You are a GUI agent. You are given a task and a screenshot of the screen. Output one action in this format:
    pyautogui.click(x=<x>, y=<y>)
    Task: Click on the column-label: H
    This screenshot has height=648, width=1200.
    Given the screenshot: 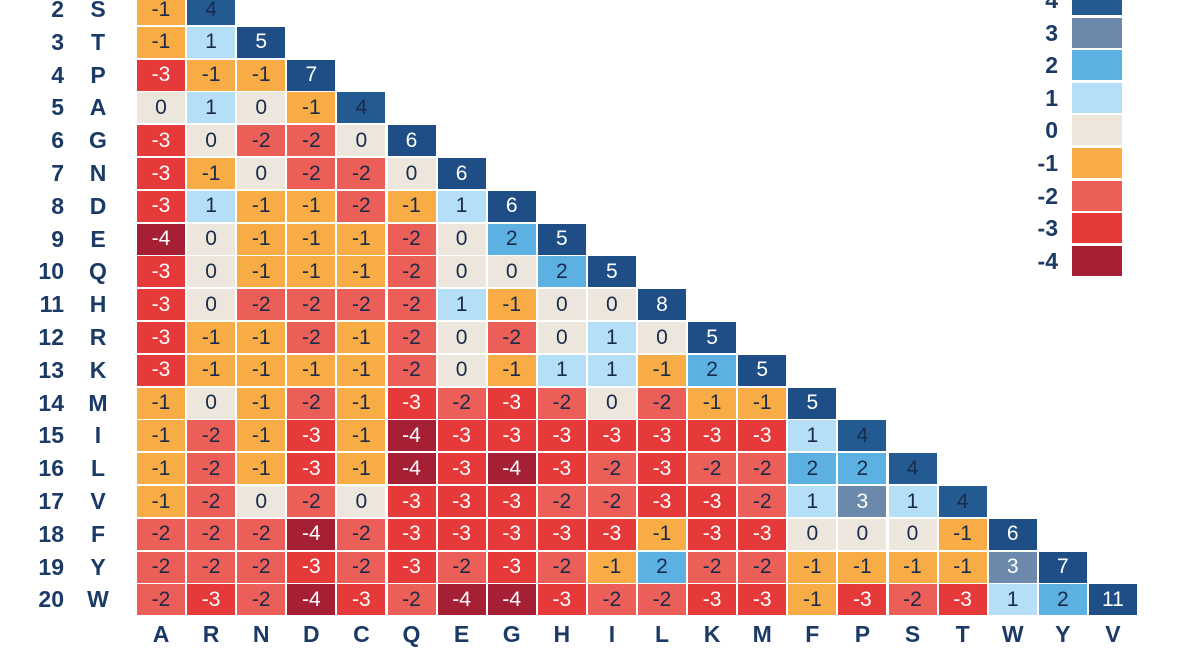 What is the action you would take?
    pyautogui.click(x=562, y=634)
    